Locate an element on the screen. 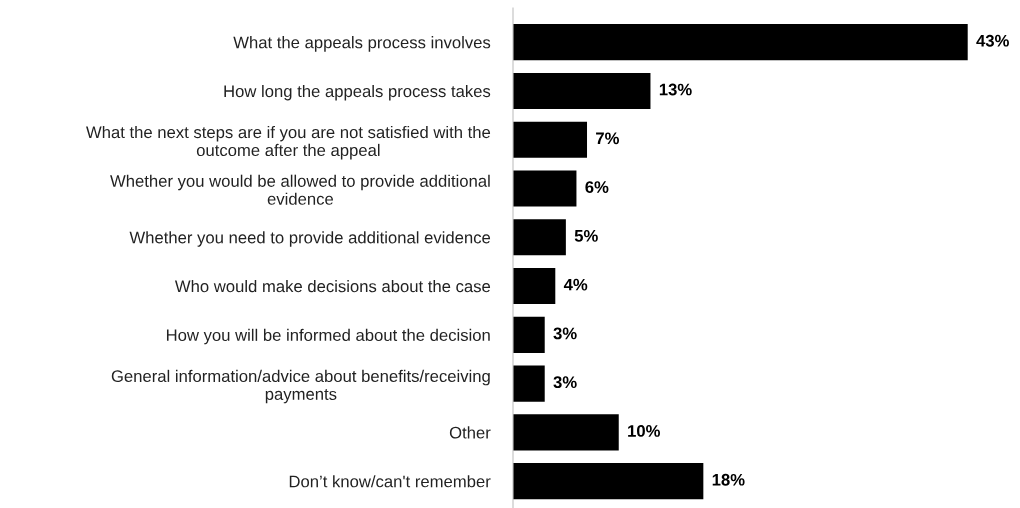 The width and height of the screenshot is (1020, 508). data-label: 7% is located at coordinates (608, 138).